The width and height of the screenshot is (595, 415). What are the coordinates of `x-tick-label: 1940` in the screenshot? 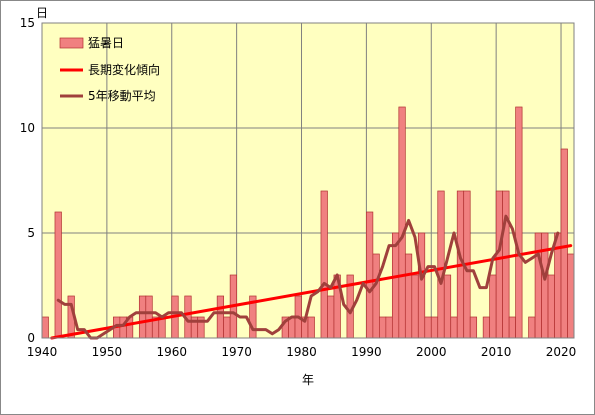 It's located at (42, 352).